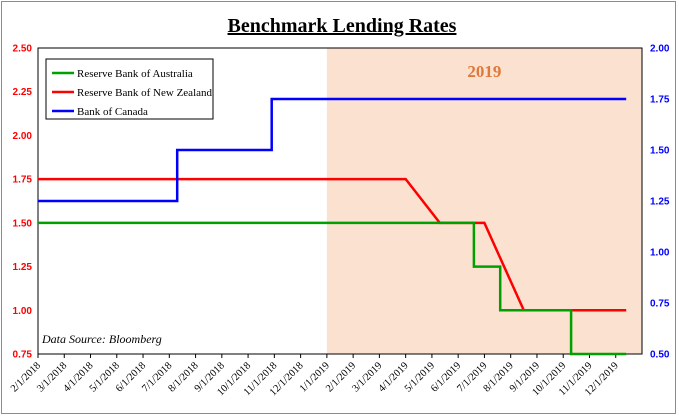 This screenshot has width=679, height=417. Describe the element at coordinates (23, 267) in the screenshot. I see `left-axis-tick-label: 1.25` at that location.